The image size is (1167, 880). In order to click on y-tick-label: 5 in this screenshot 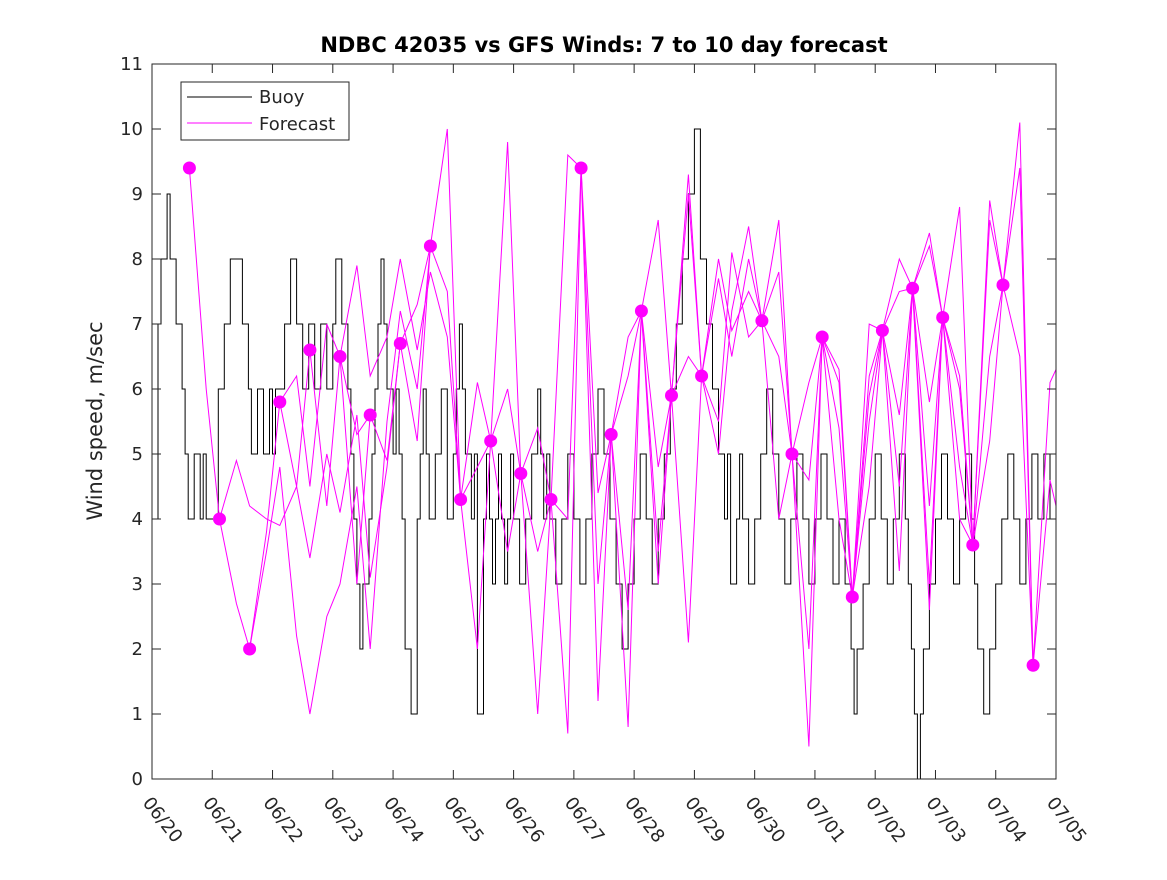, I will do `click(137, 454)`.